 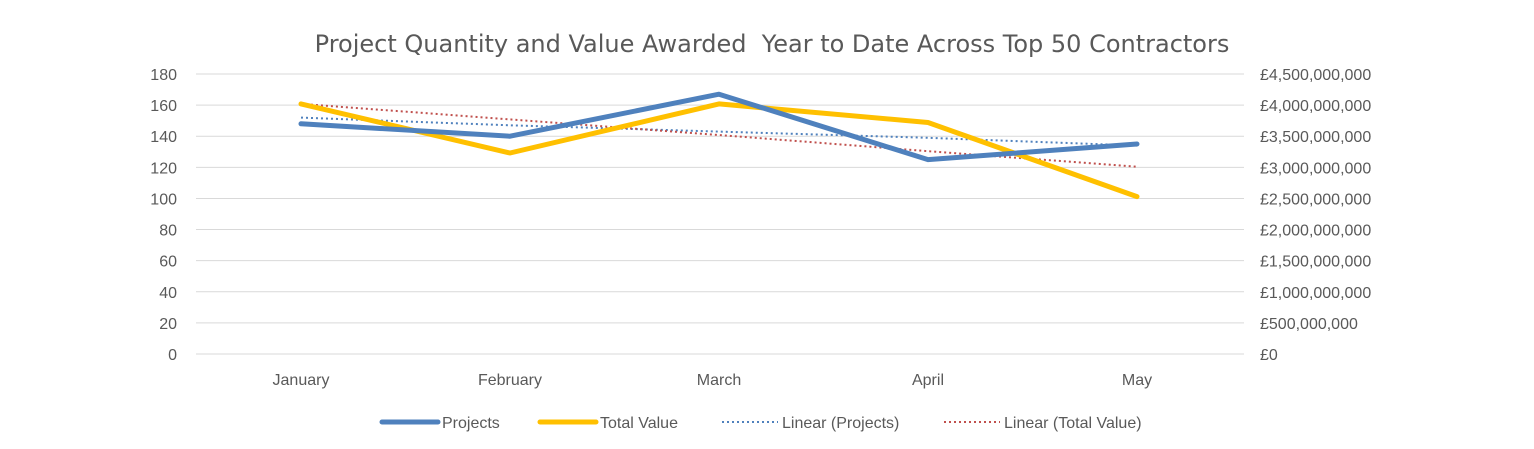 I want to click on series-lines, so click(x=719, y=145).